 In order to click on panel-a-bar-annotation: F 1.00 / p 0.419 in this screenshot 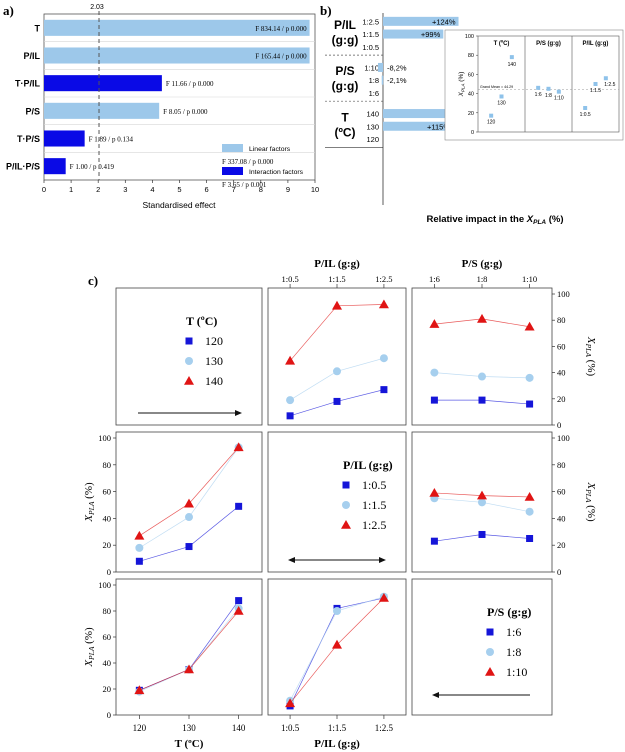, I will do `click(92, 167)`.